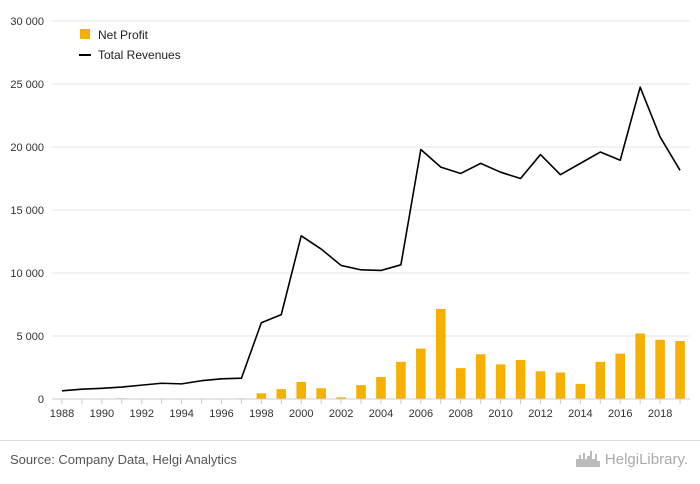 The image size is (700, 484). Describe the element at coordinates (540, 414) in the screenshot. I see `x-tick-label: 2012` at that location.